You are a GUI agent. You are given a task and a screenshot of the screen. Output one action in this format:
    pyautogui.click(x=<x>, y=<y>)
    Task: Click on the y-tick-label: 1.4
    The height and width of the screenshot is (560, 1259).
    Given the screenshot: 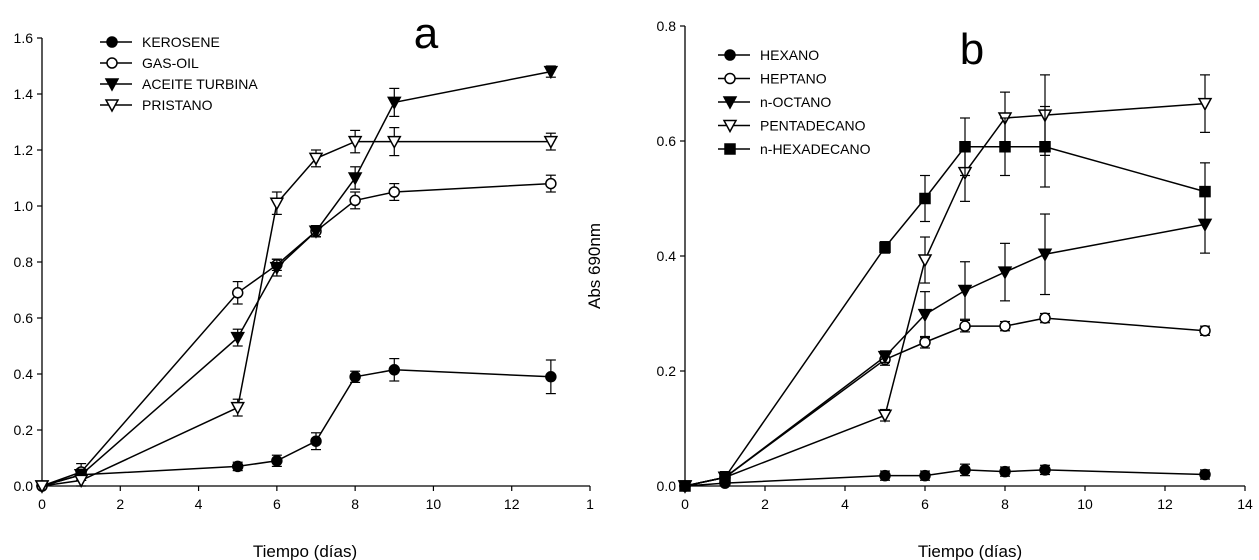 What is the action you would take?
    pyautogui.click(x=24, y=94)
    